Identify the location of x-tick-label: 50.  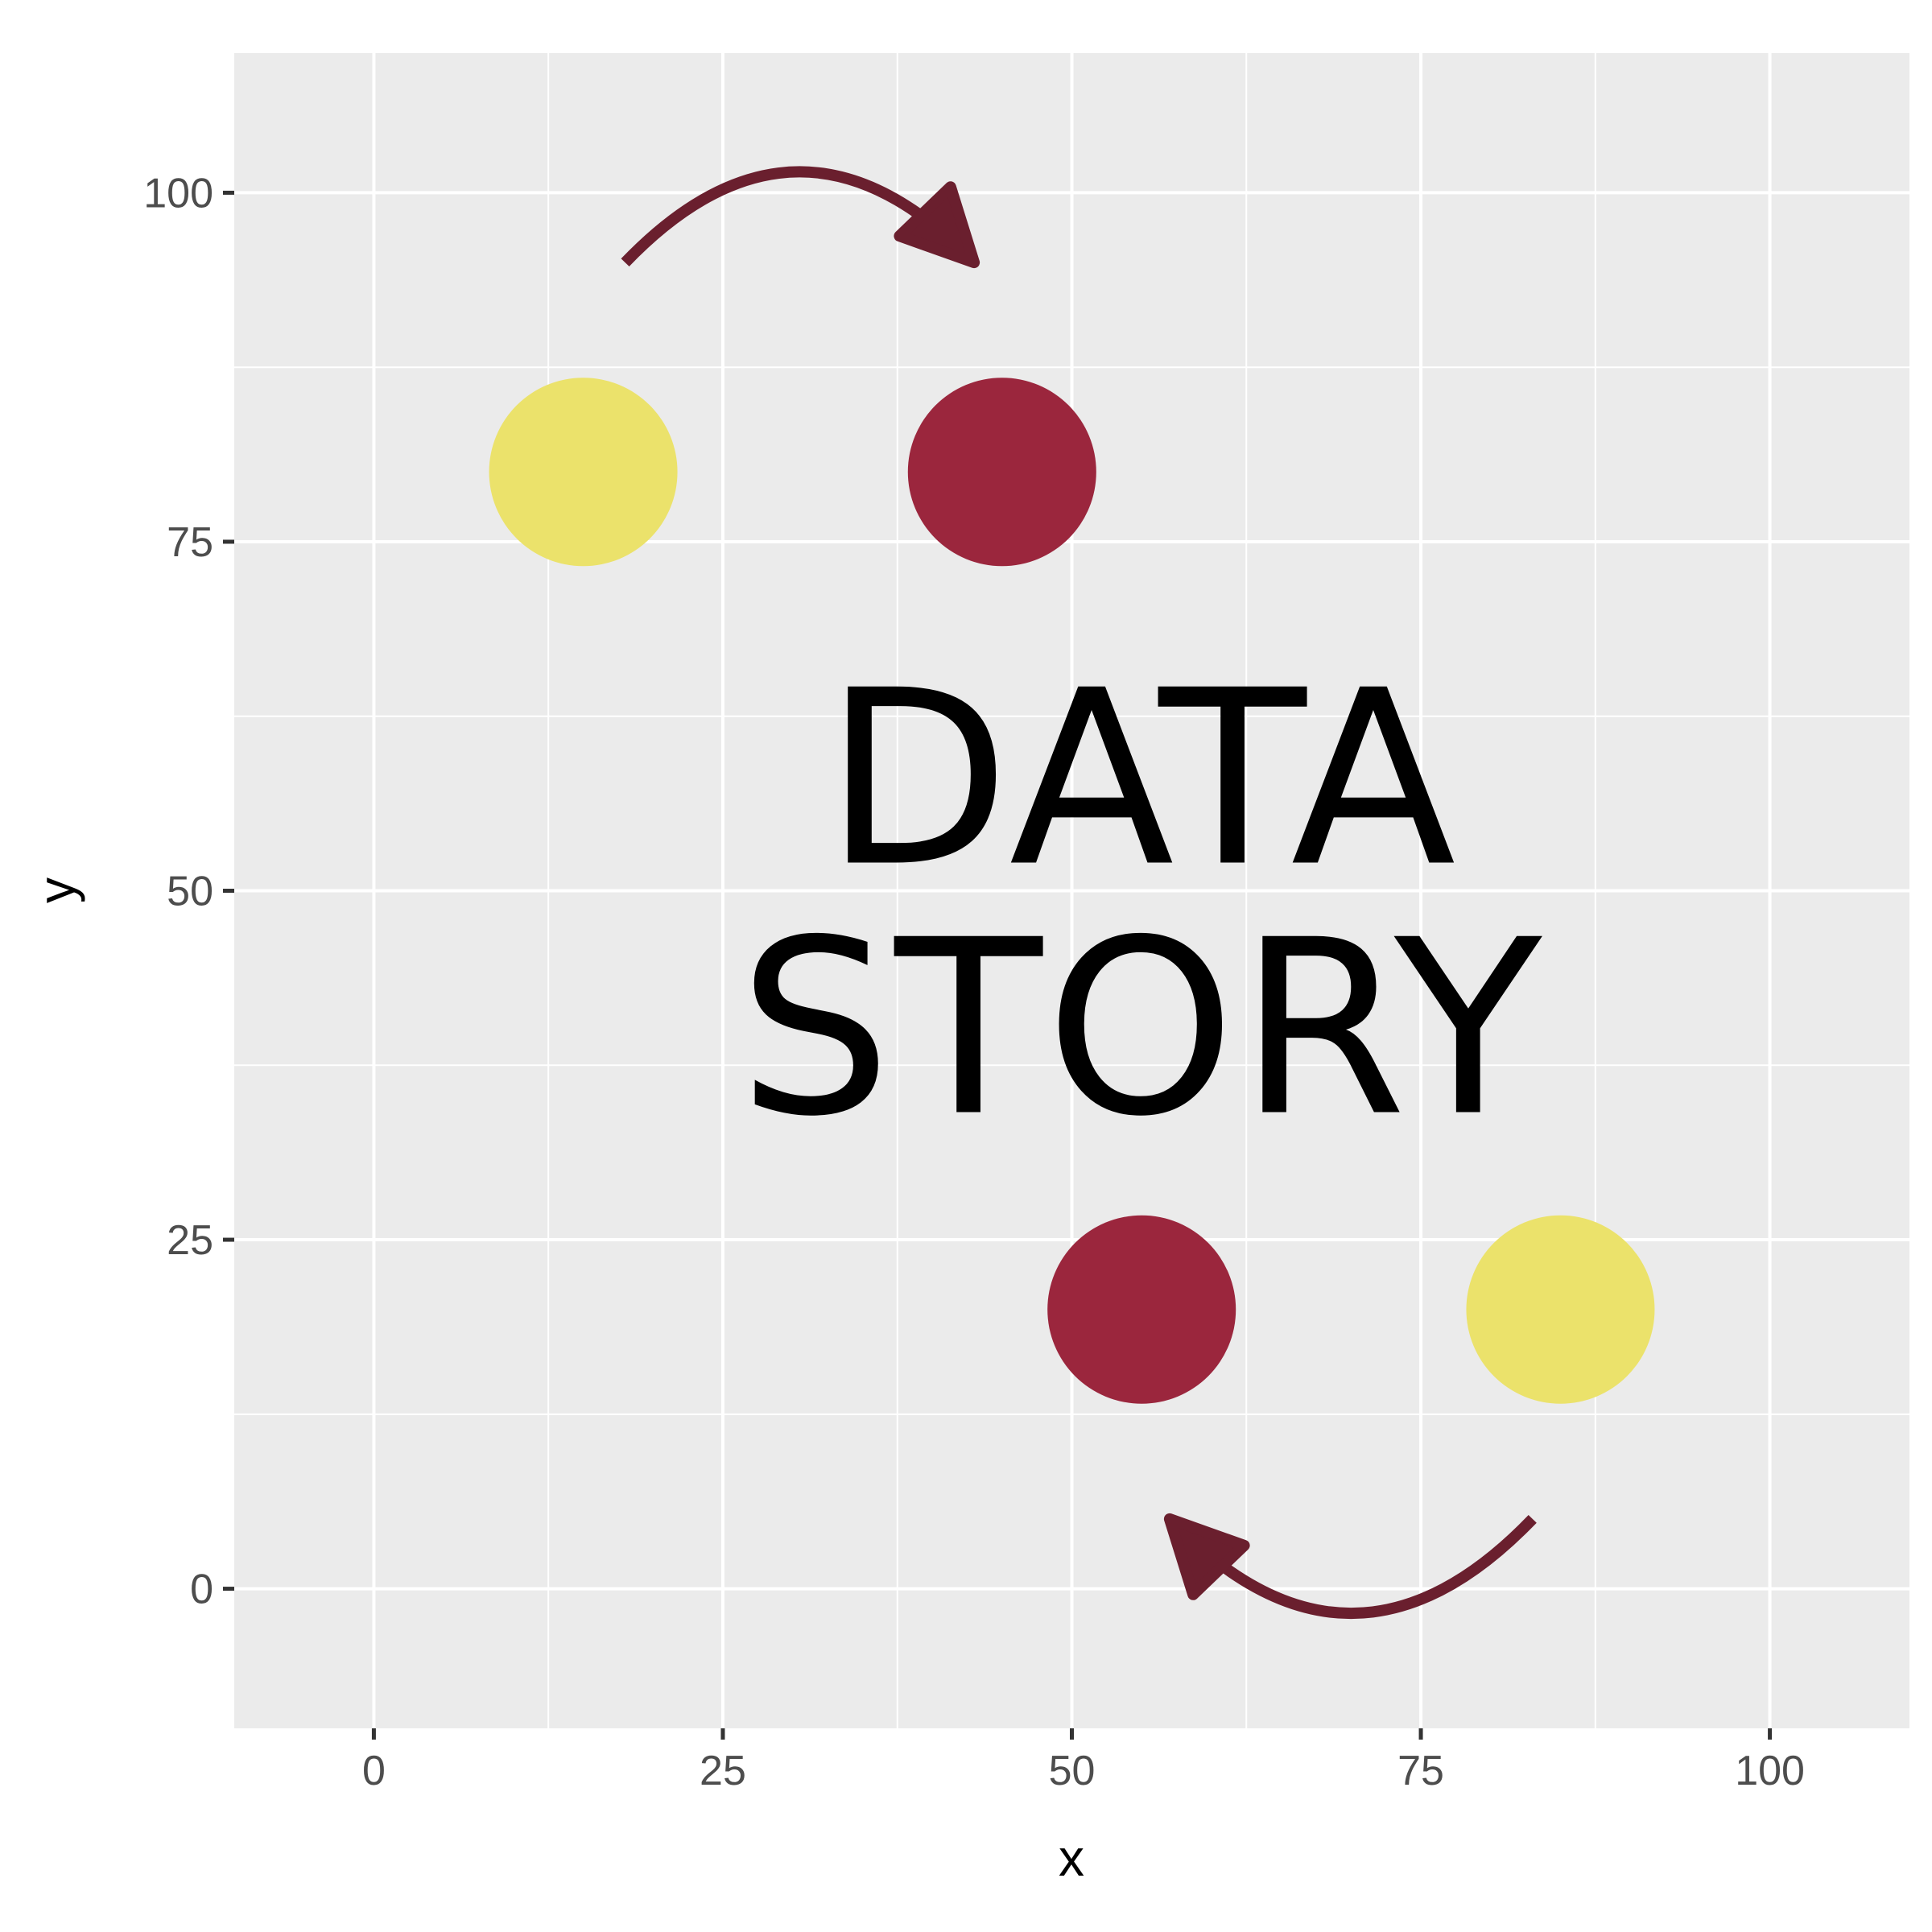
(1072, 1771).